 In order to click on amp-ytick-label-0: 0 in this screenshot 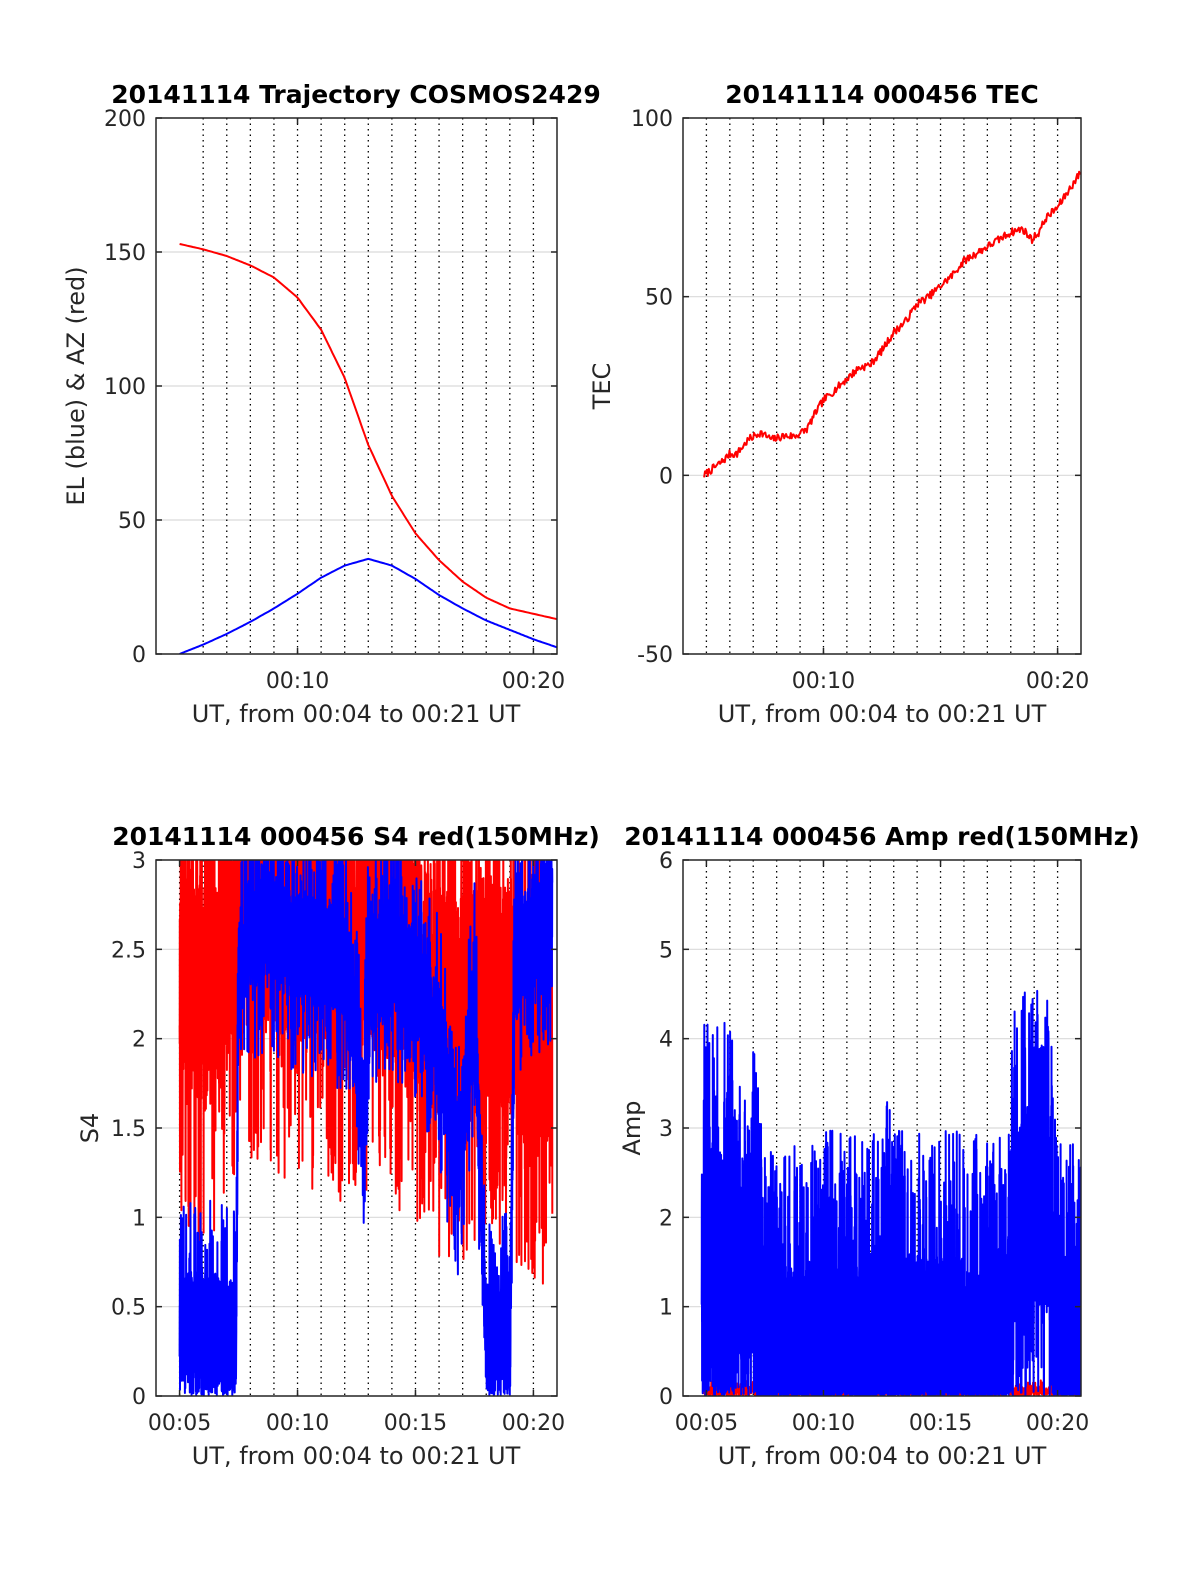, I will do `click(666, 1397)`.